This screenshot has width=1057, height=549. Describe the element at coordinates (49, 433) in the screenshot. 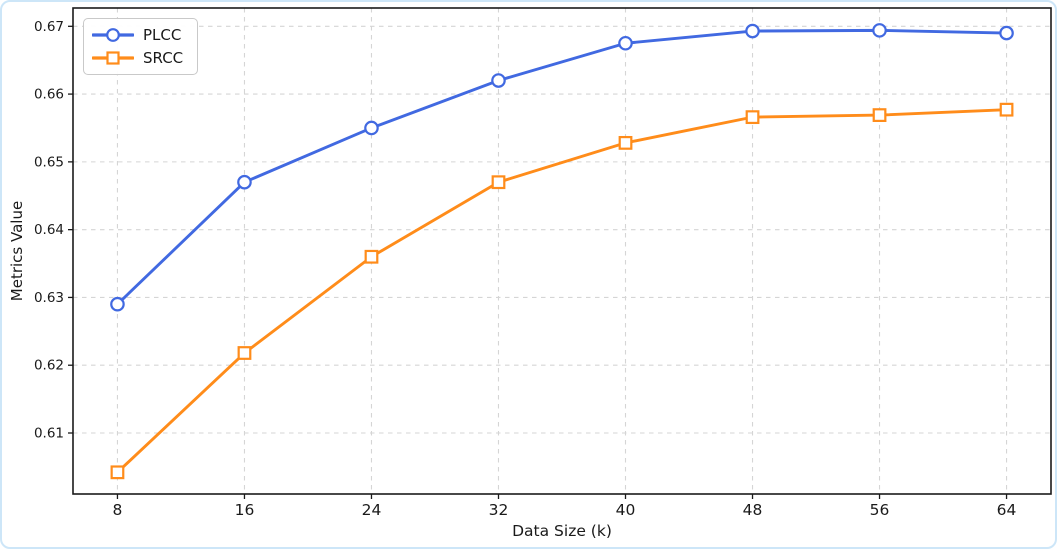

I see `y-tick-label: 0.61` at that location.